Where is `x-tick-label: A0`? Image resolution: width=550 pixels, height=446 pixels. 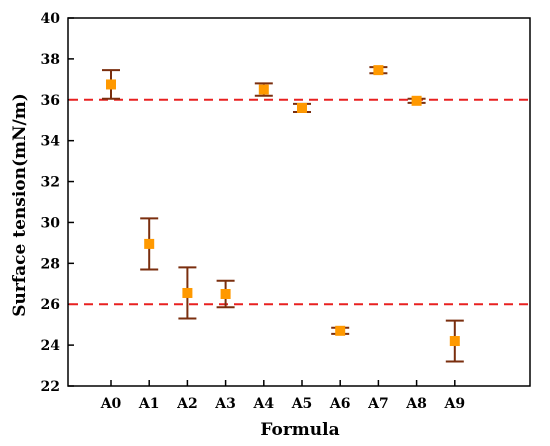 x-tick-label: A0 is located at coordinates (111, 404).